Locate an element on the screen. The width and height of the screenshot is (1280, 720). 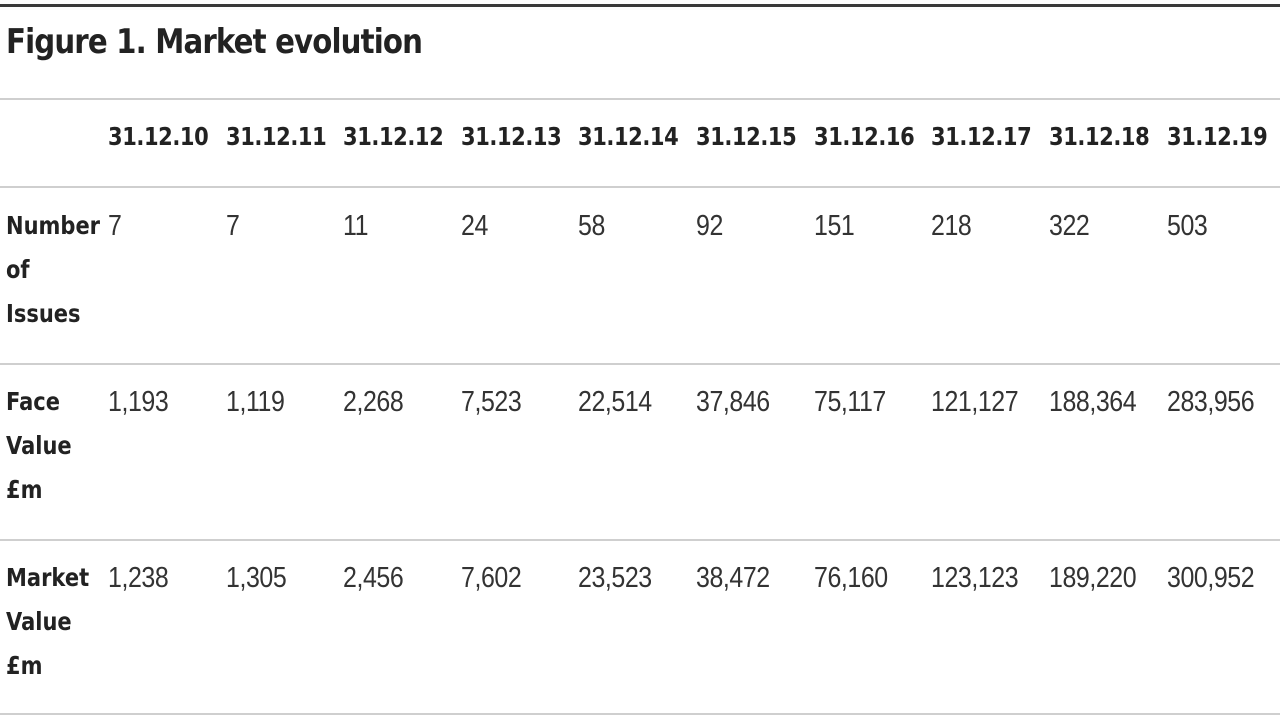
table-cell: 1,193 is located at coordinates (138, 402).